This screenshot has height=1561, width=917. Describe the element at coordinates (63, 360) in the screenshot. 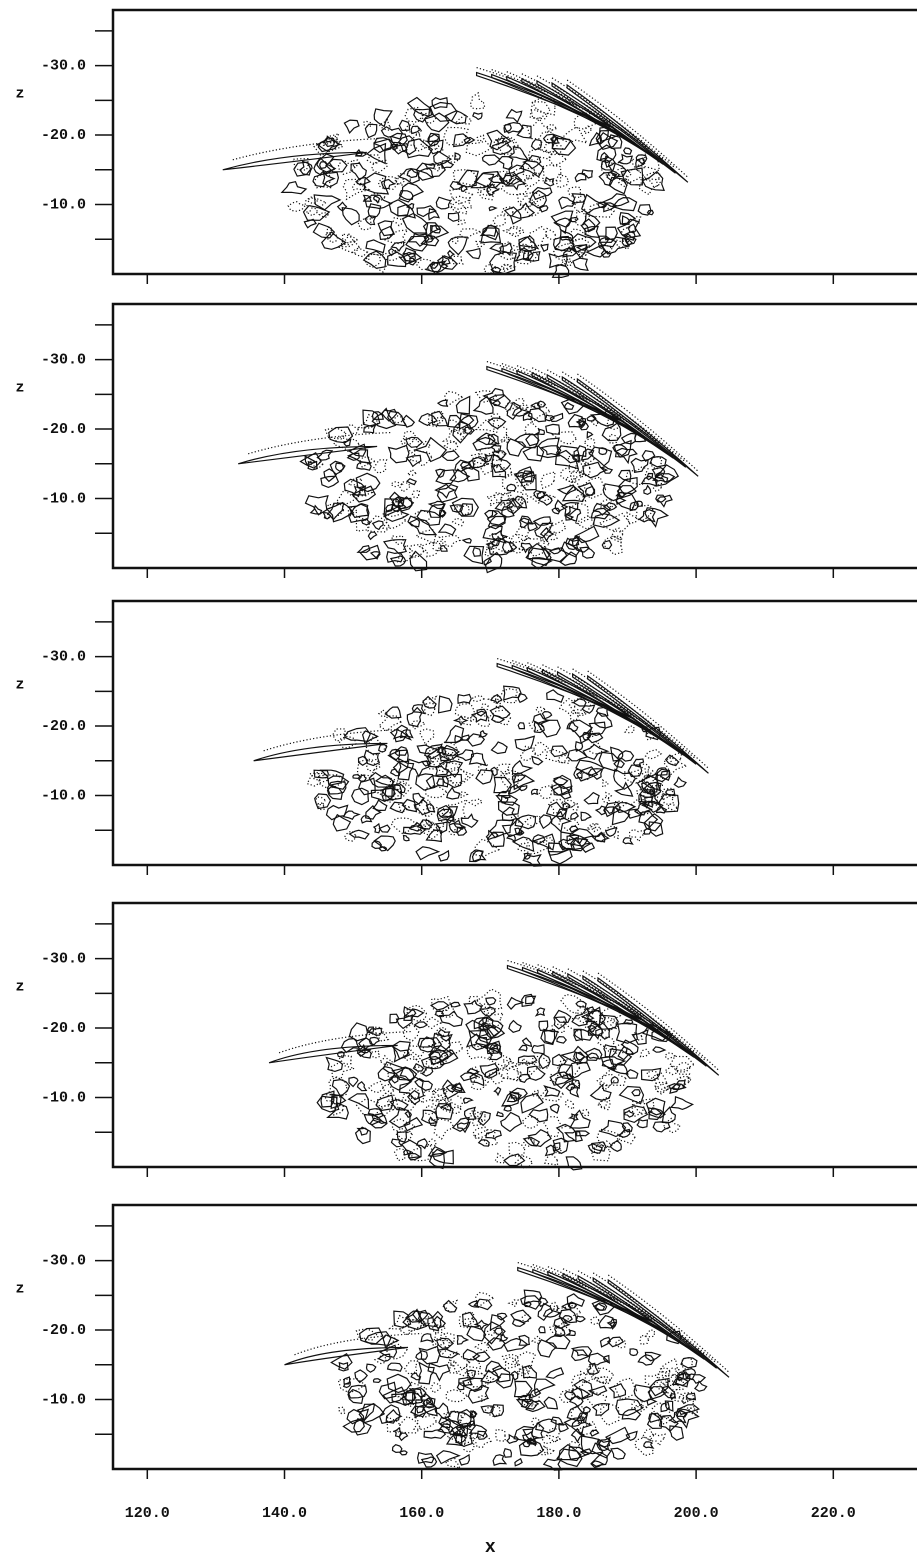

I see `y-tick-label: -30.0` at that location.